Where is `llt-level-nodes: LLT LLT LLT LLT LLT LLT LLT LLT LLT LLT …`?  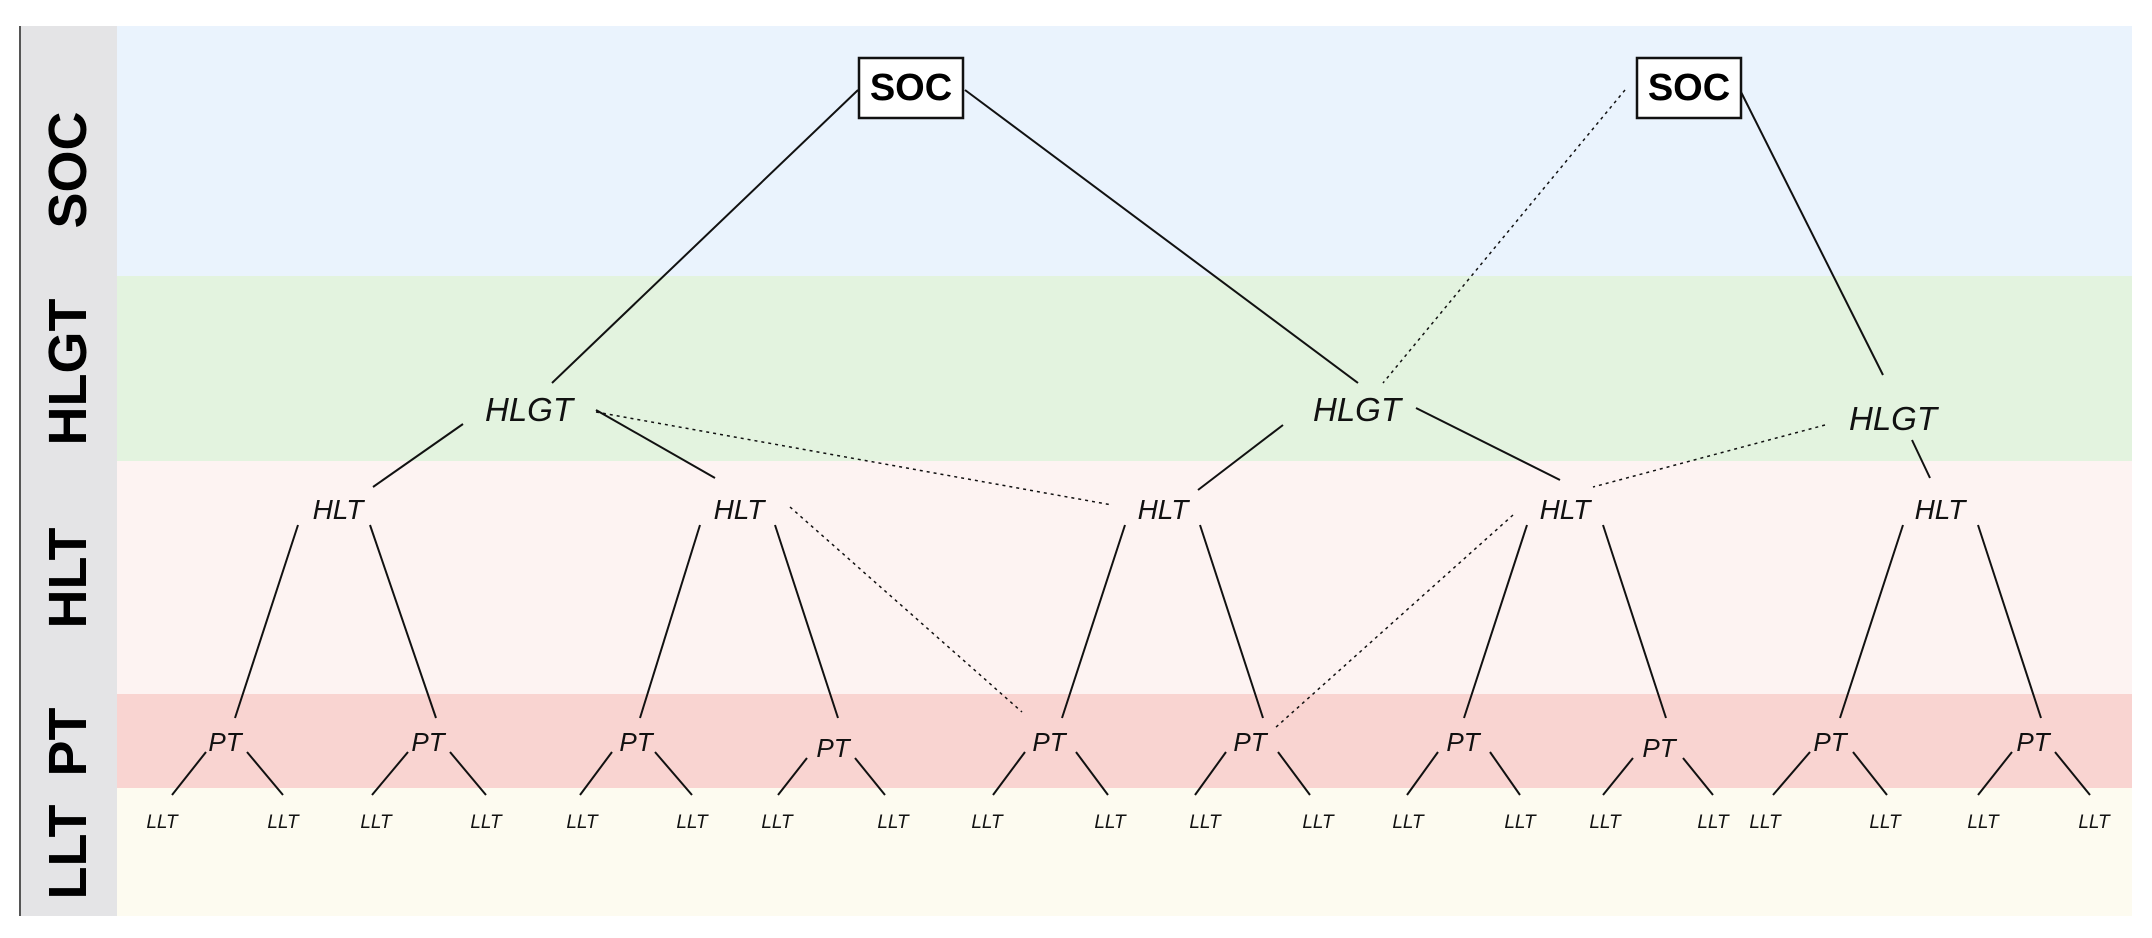
llt-level-nodes: LLT LLT LLT LLT LLT LLT LLT LLT LLT LLT … is located at coordinates (1128, 822).